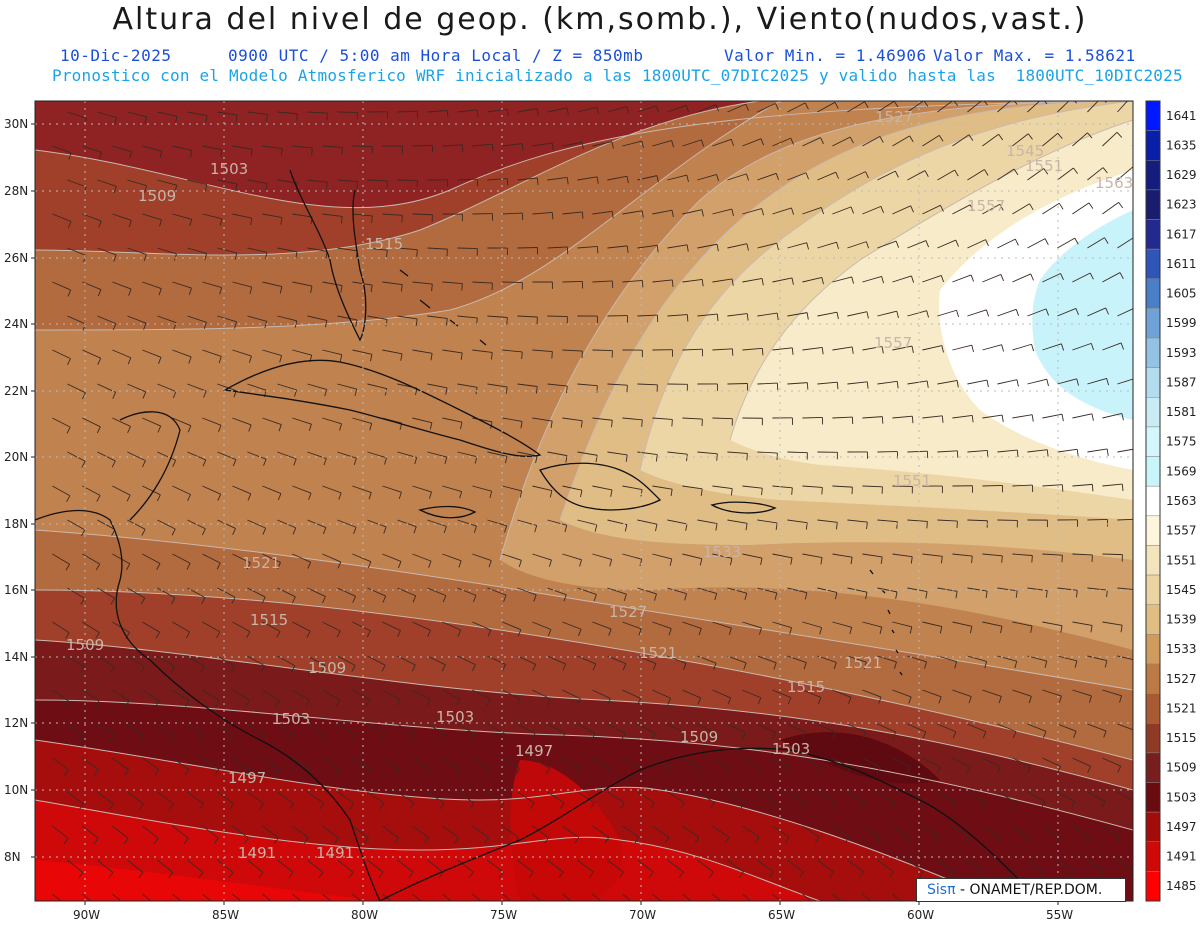 The height and width of the screenshot is (927, 1200). Describe the element at coordinates (1153, 886) in the screenshot. I see `colorbar-swatch` at that location.